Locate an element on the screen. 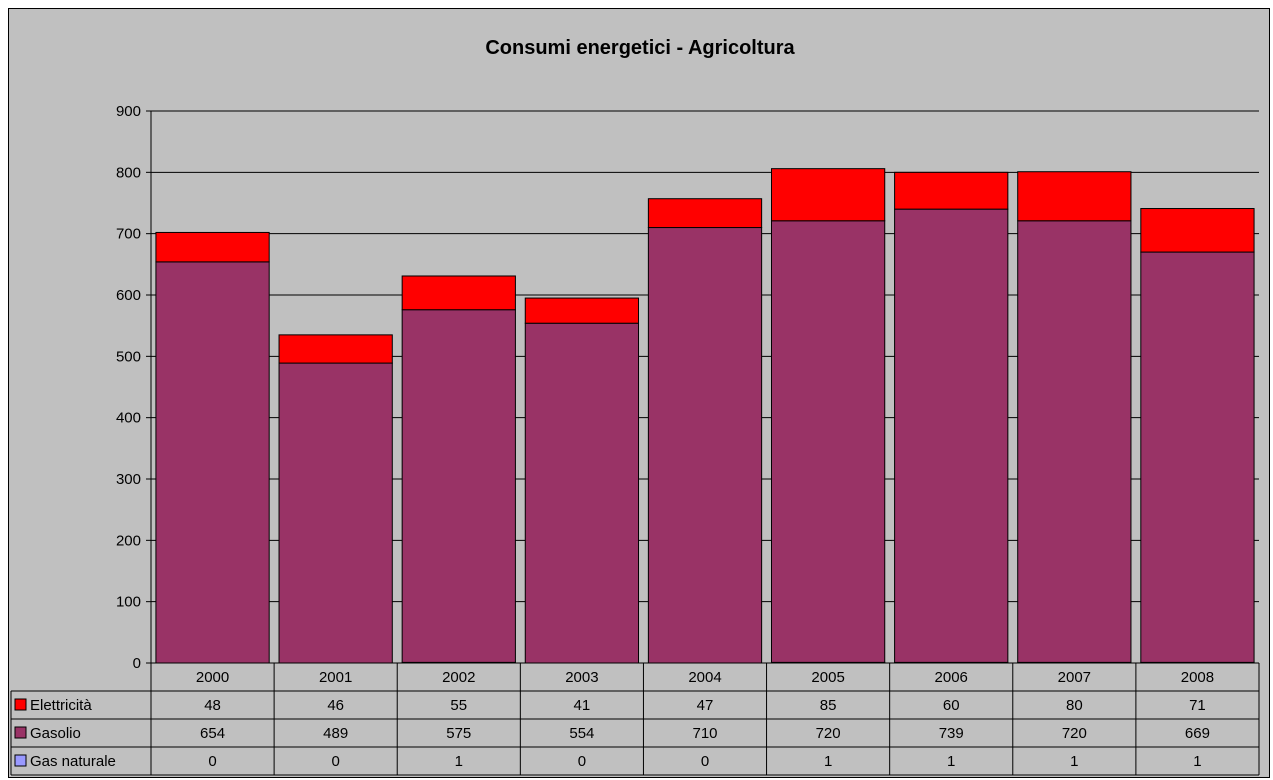 The image size is (1273, 780). y-tick-label: 300 is located at coordinates (128, 479).